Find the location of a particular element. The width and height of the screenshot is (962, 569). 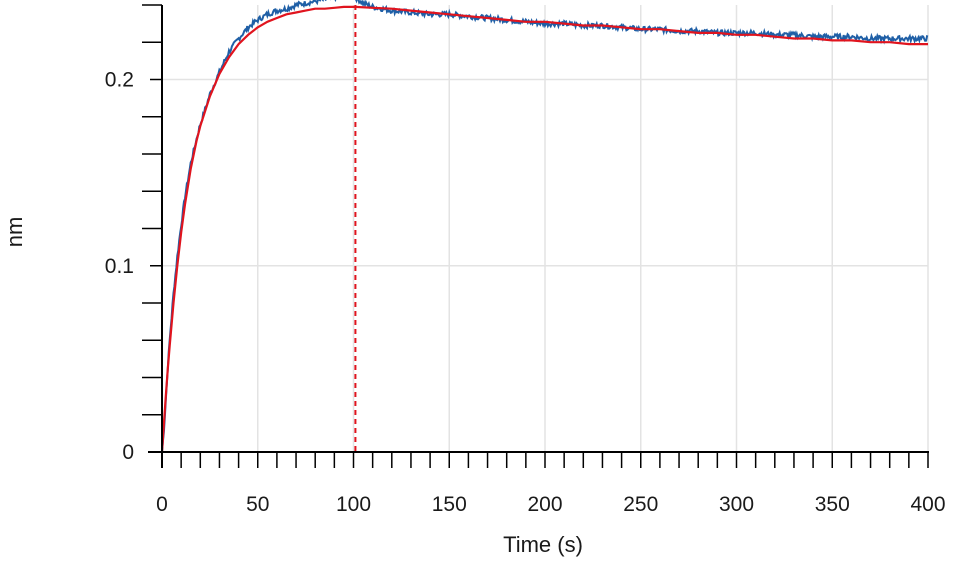

y-axis-label: nm is located at coordinates (14, 232).